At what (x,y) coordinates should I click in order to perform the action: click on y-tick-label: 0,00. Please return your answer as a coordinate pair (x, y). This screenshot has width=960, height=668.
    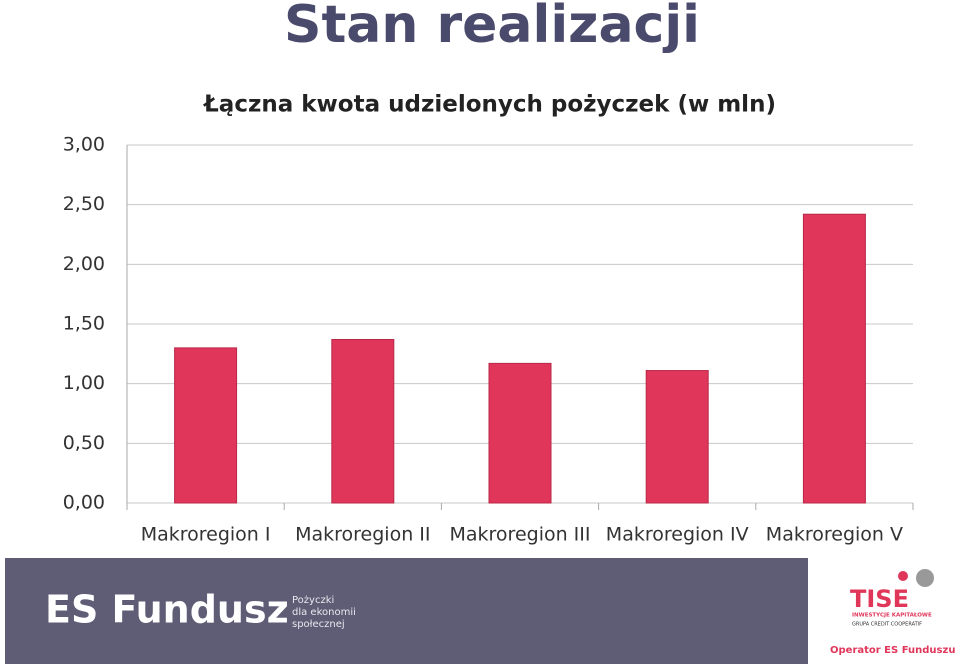
    Looking at the image, I should click on (84, 503).